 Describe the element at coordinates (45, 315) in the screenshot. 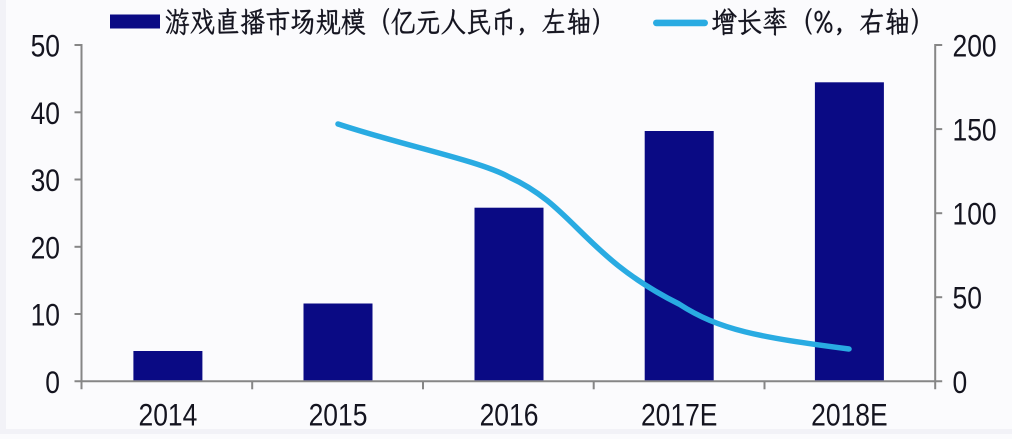

I see `svg-text: 10` at that location.